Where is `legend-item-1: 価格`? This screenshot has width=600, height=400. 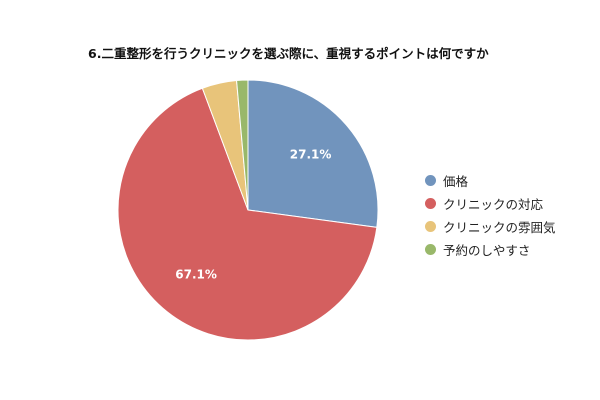
legend-item-1: 価格 is located at coordinates (490, 180).